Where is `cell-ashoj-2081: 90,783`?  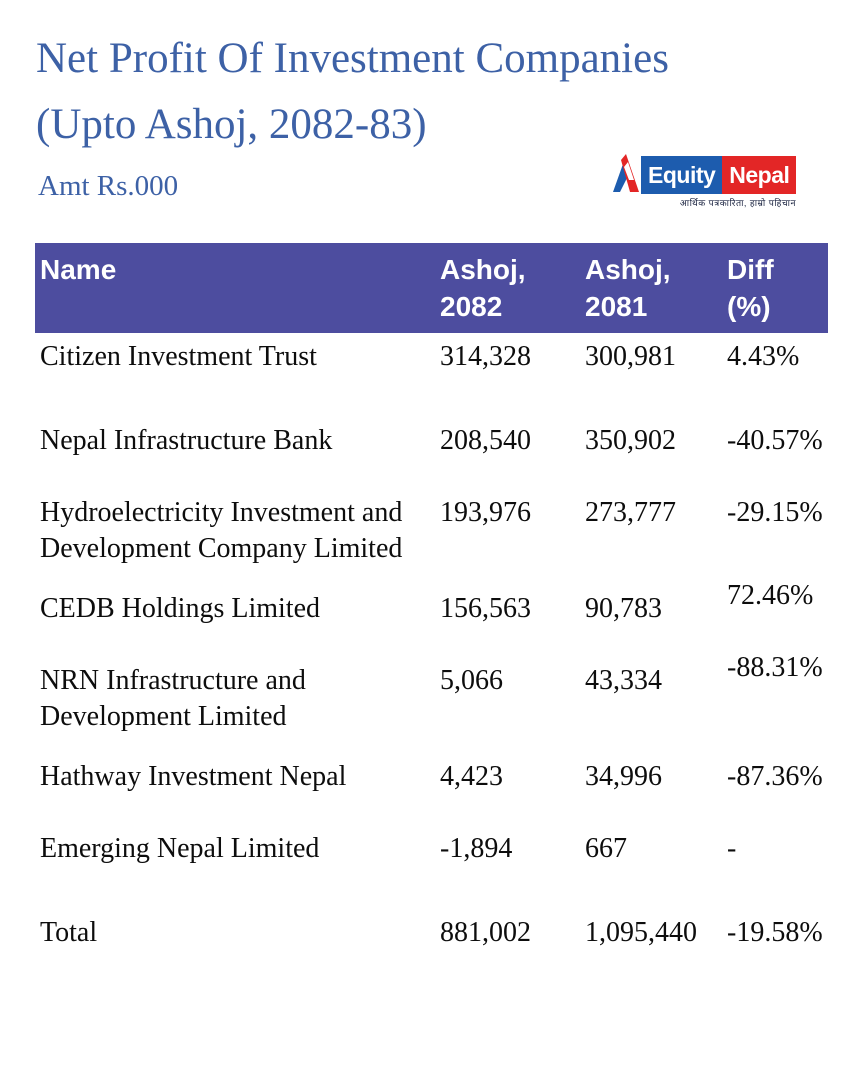 cell-ashoj-2081: 90,783 is located at coordinates (623, 608).